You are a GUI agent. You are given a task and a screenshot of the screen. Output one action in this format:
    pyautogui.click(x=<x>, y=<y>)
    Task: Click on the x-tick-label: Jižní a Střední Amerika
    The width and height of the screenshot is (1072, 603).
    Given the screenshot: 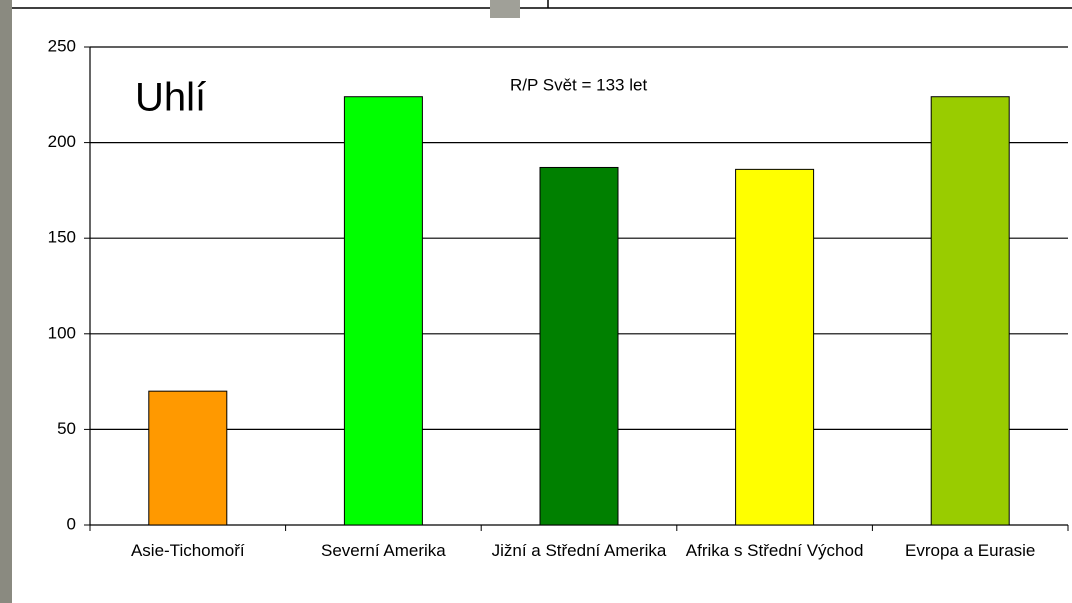 What is the action you would take?
    pyautogui.click(x=579, y=550)
    